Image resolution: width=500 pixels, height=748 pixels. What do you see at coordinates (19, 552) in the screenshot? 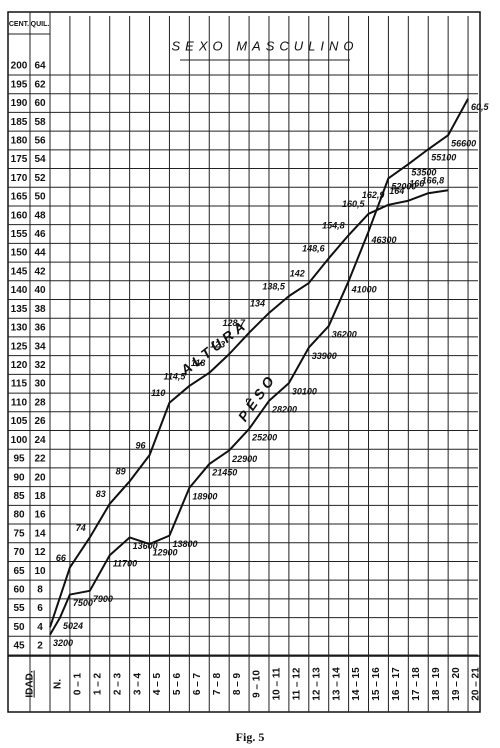
I see `y-tick-label: 70` at bounding box center [19, 552].